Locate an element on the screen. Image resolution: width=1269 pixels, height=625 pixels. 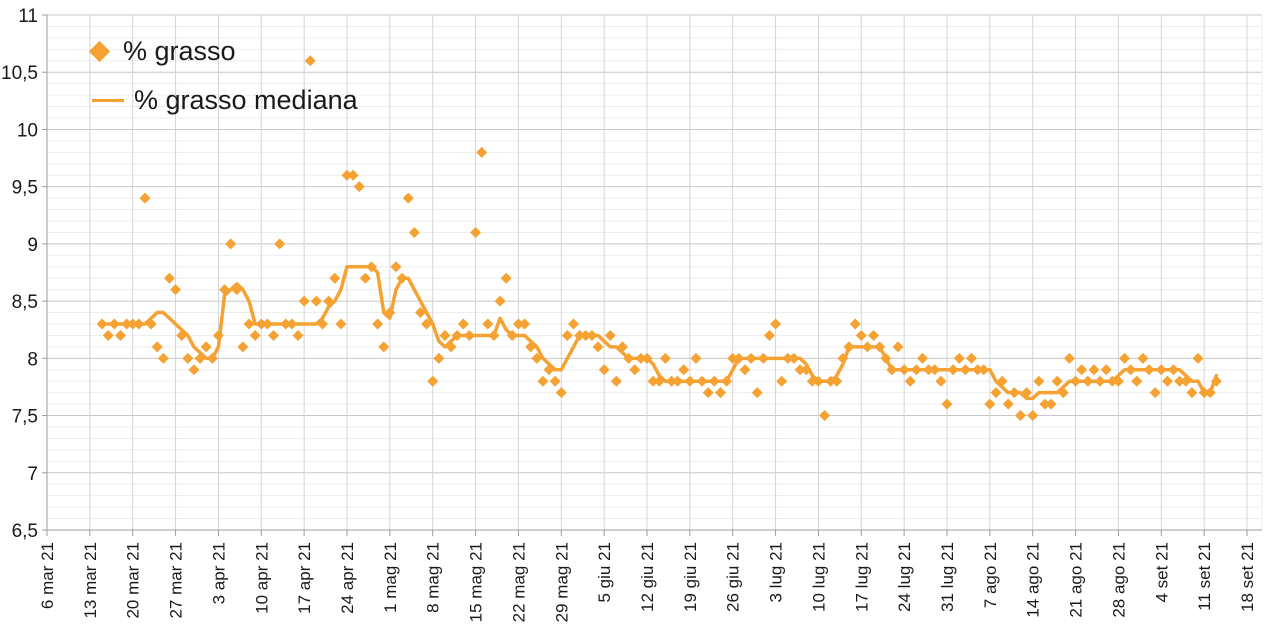
y-tick-label: 7,5 is located at coordinates (25, 417).